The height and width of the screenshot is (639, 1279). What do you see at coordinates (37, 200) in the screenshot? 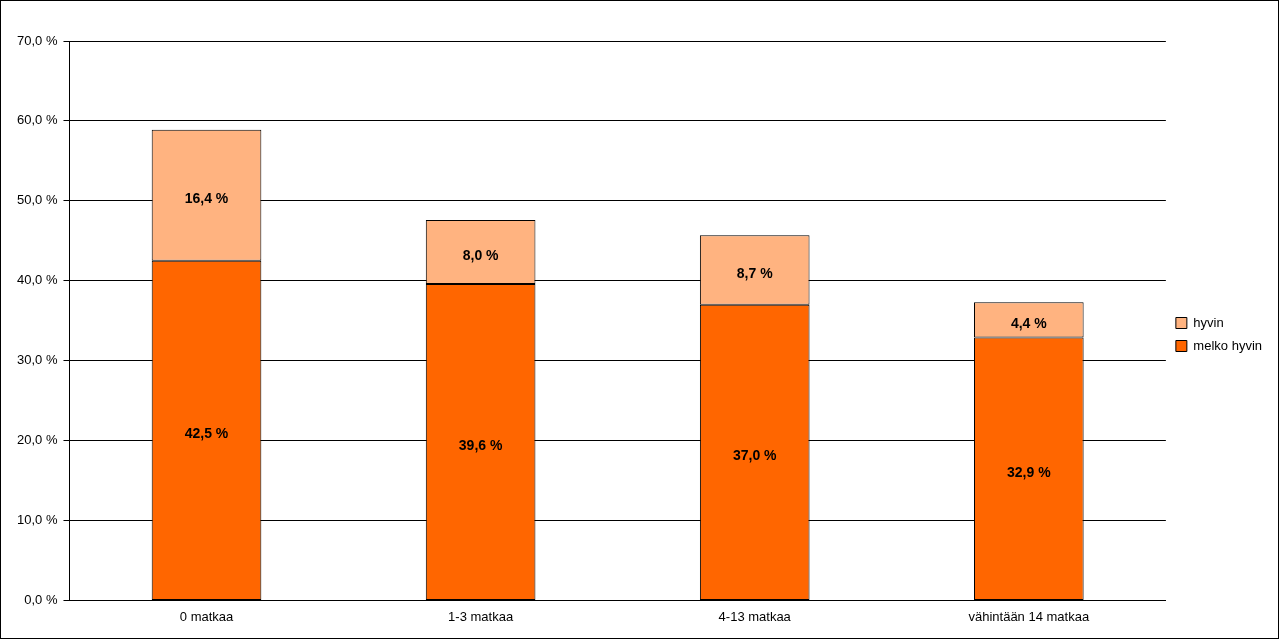
I see `y-tick-label: 50,0 %` at bounding box center [37, 200].